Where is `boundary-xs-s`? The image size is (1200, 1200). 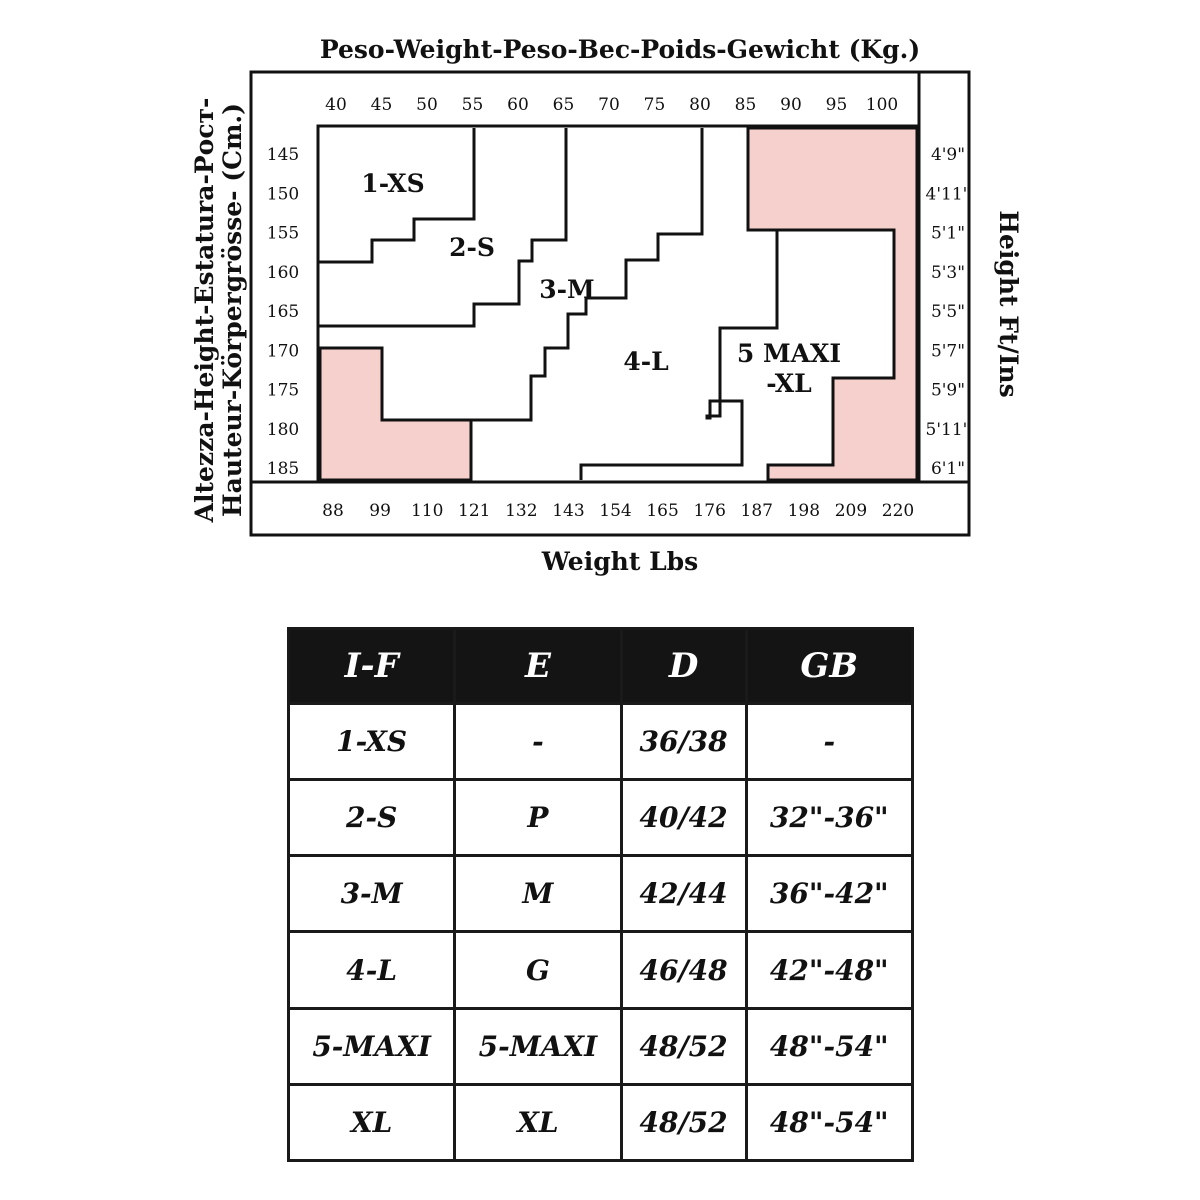 boundary-xs-s is located at coordinates (397, 196).